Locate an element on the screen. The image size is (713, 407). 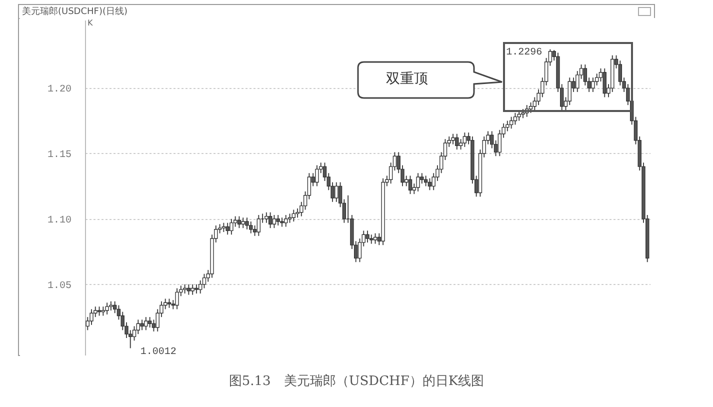
annotation: 1.2296 is located at coordinates (524, 52).